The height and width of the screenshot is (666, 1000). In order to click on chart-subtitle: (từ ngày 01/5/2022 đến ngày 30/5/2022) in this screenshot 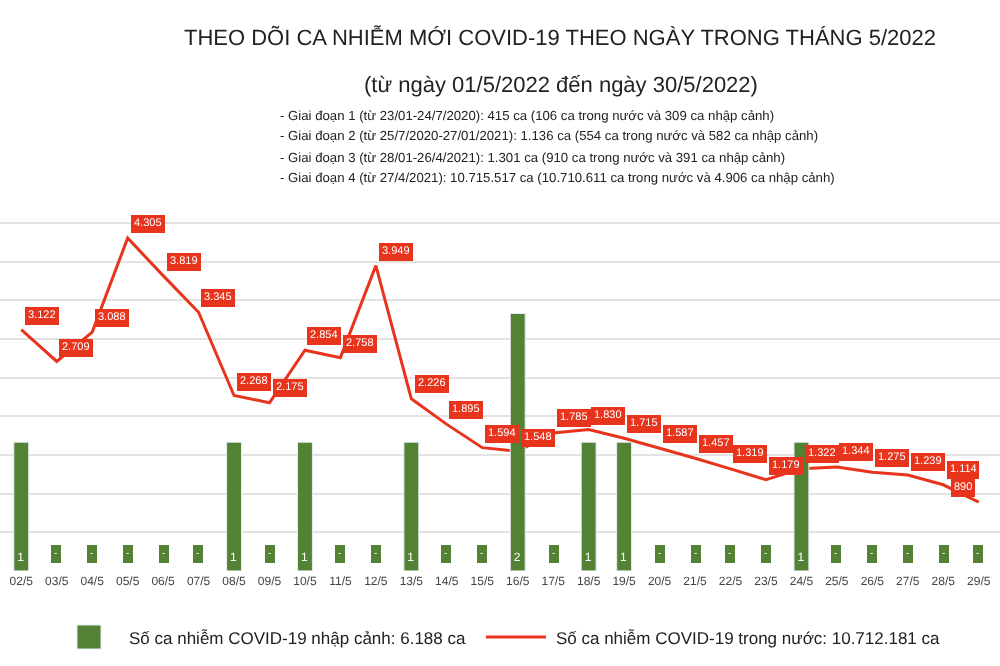, I will do `click(561, 86)`.